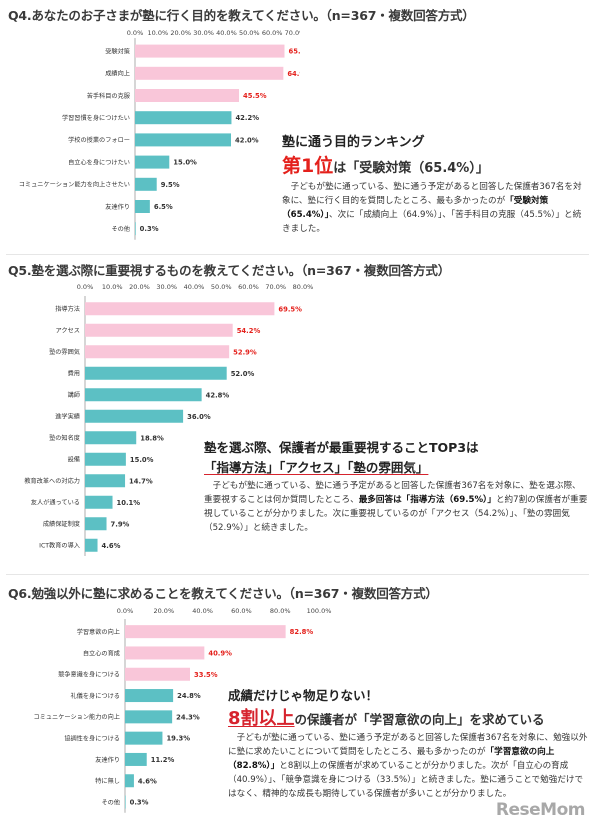 The height and width of the screenshot is (824, 595). I want to click on category-label: アクセス, so click(68, 331).